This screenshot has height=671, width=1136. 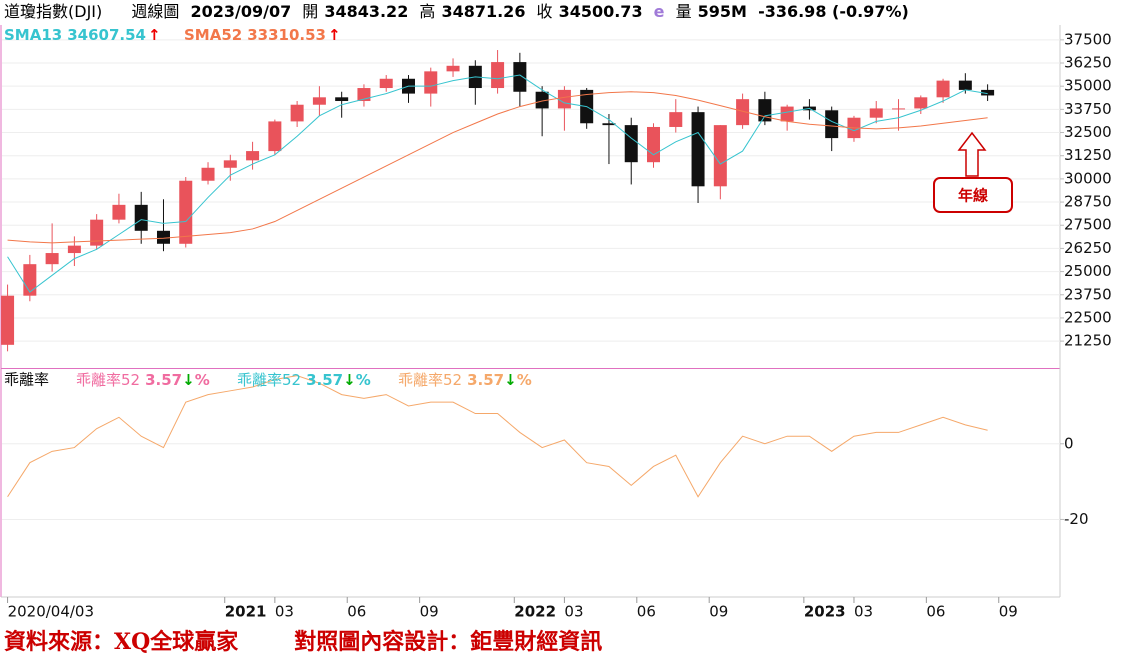 What do you see at coordinates (213, 35) in the screenshot?
I see `legend-name: SMA52` at bounding box center [213, 35].